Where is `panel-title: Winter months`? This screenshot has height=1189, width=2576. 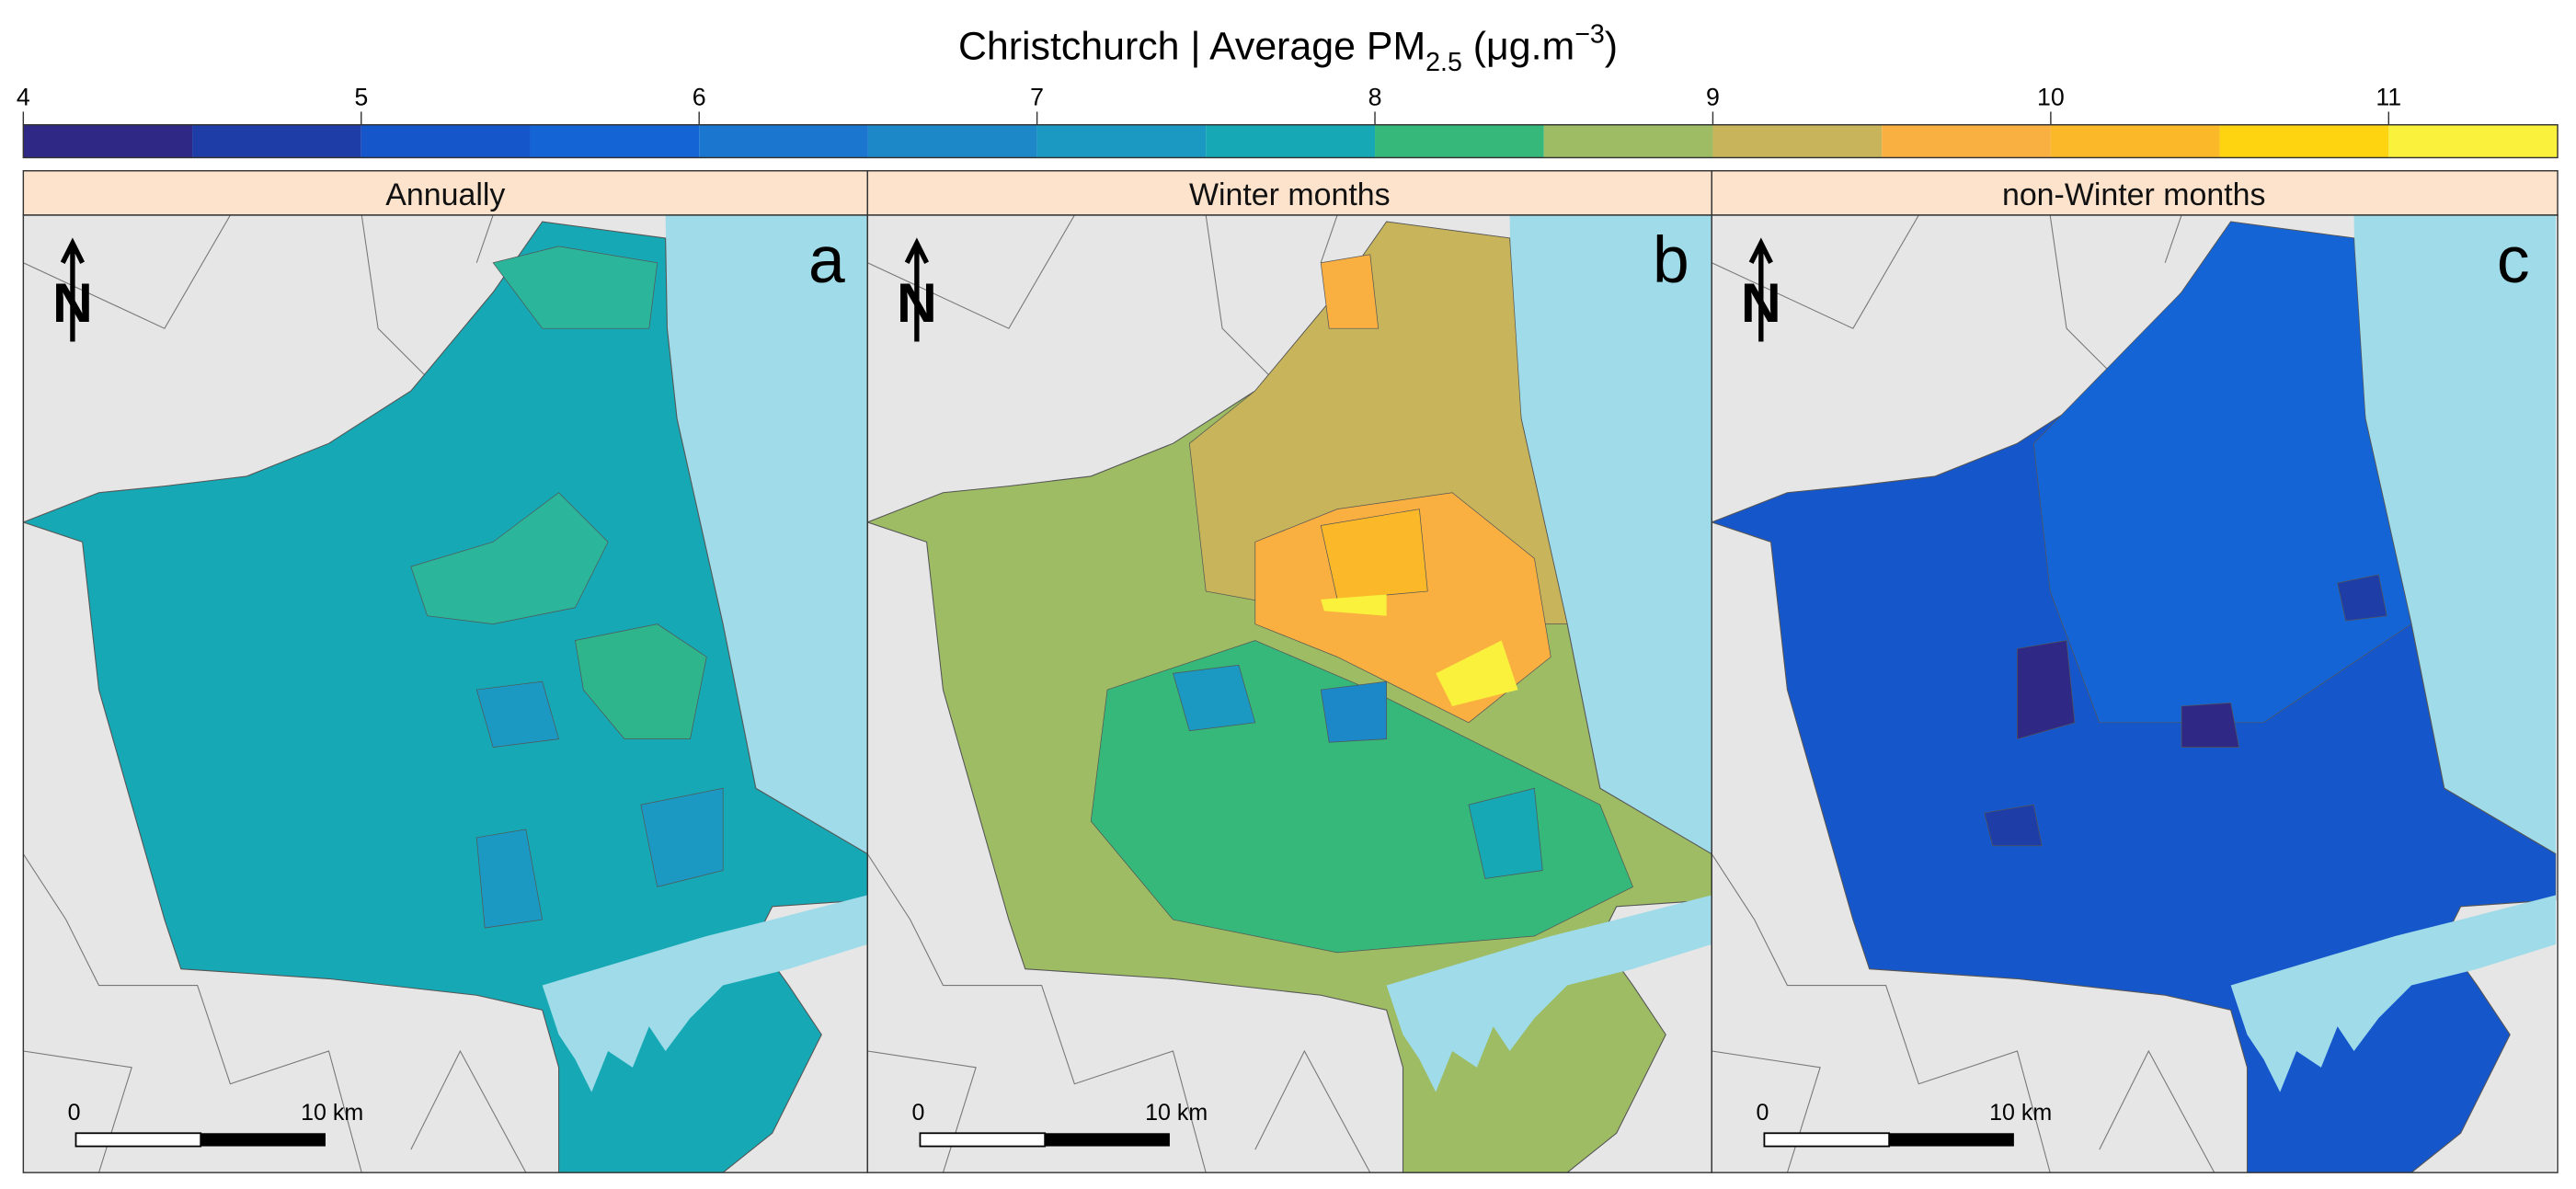 panel-title: Winter months is located at coordinates (1290, 194).